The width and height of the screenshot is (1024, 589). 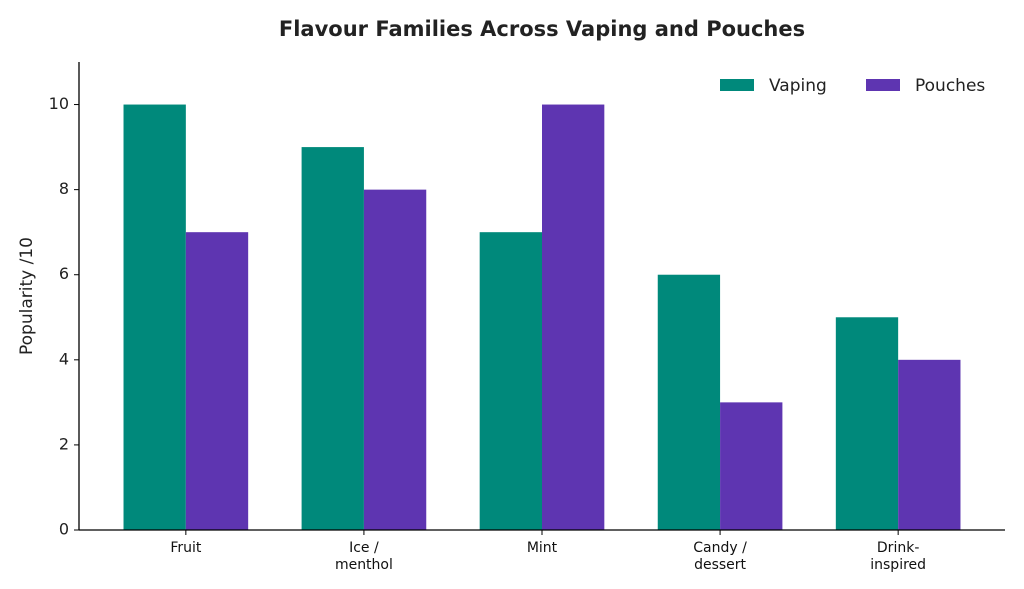 What do you see at coordinates (186, 548) in the screenshot?
I see `x-tick-label: Fruit` at bounding box center [186, 548].